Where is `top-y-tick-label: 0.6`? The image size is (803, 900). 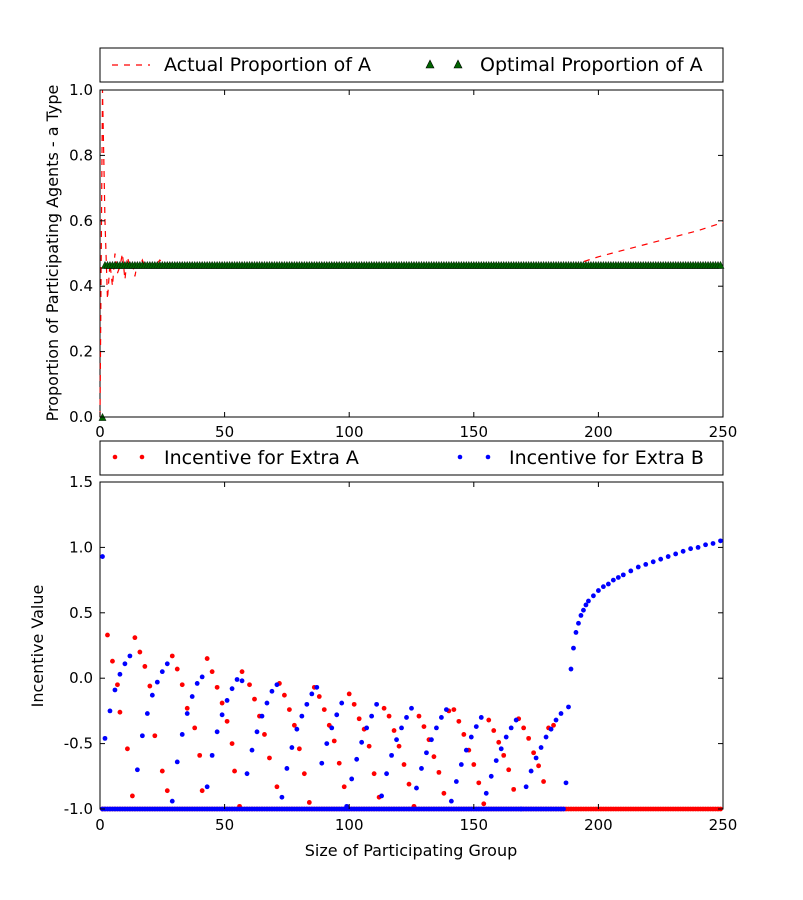
top-y-tick-label: 0.6 is located at coordinates (81, 221).